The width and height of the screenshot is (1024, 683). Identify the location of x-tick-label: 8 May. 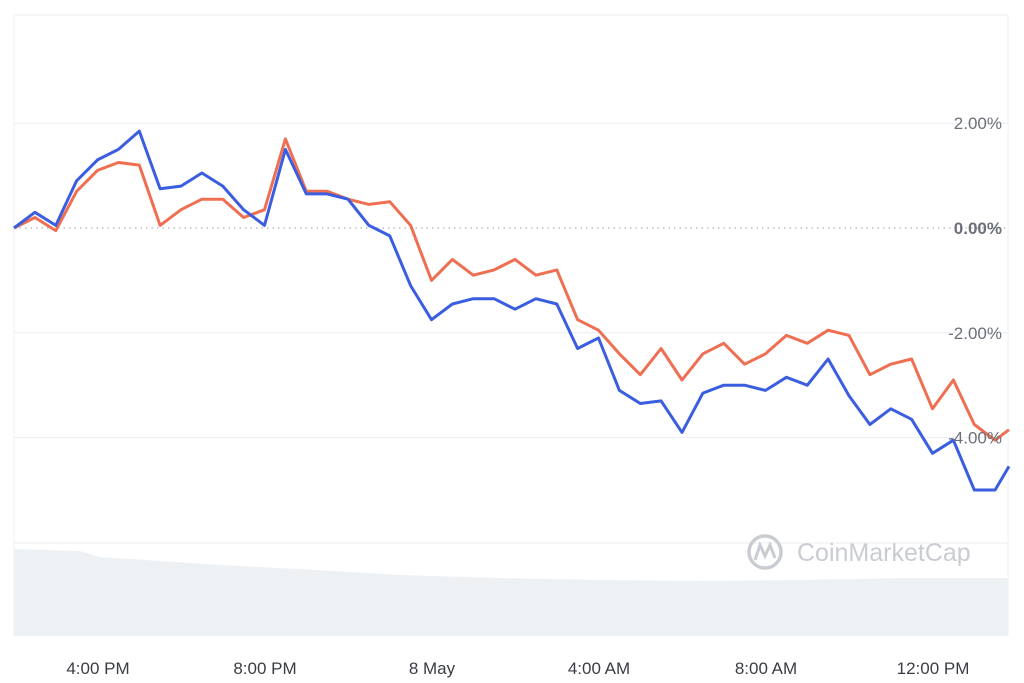
(432, 668).